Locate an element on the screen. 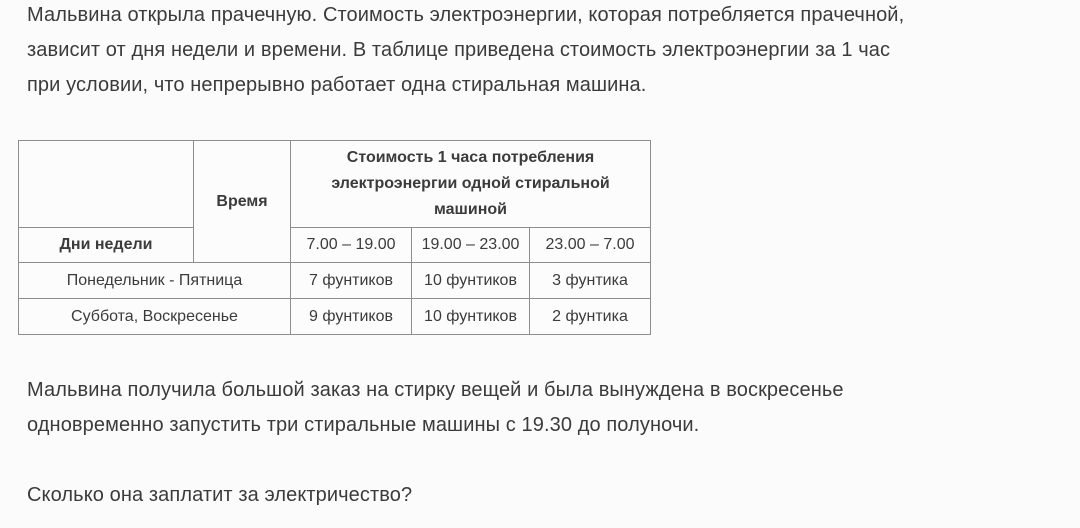 The width and height of the screenshot is (1080, 528). cost-cell: 7 фунтиков is located at coordinates (351, 280).